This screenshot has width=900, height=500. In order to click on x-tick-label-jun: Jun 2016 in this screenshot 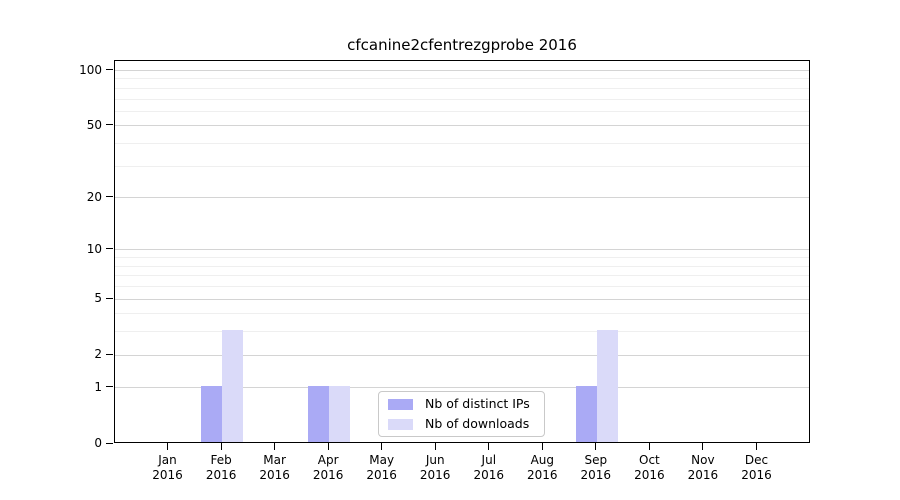, I will do `click(435, 467)`.